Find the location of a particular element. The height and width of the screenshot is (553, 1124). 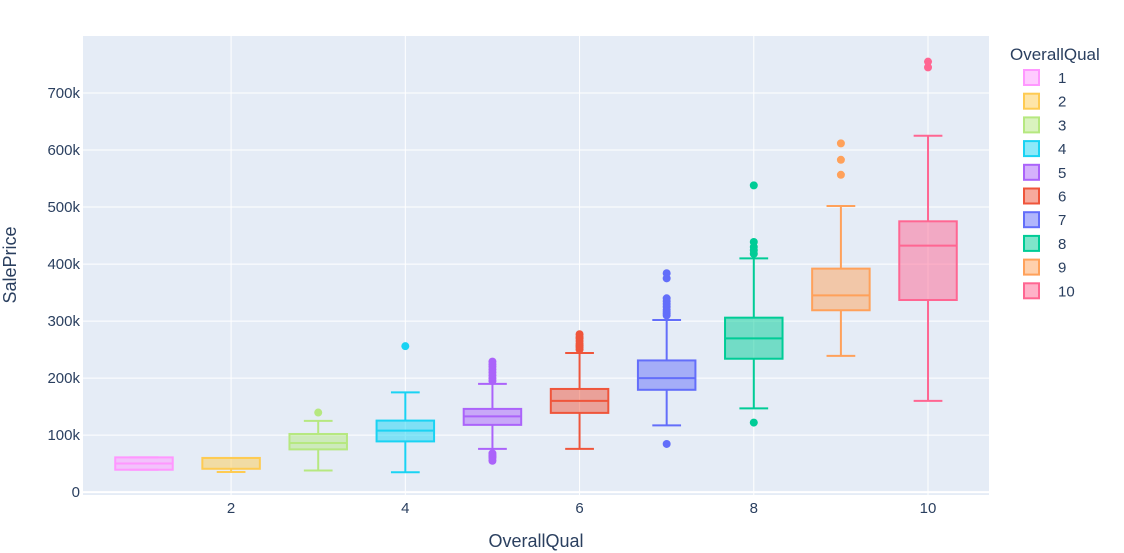

y-tick-label: 600k is located at coordinates (63, 150).